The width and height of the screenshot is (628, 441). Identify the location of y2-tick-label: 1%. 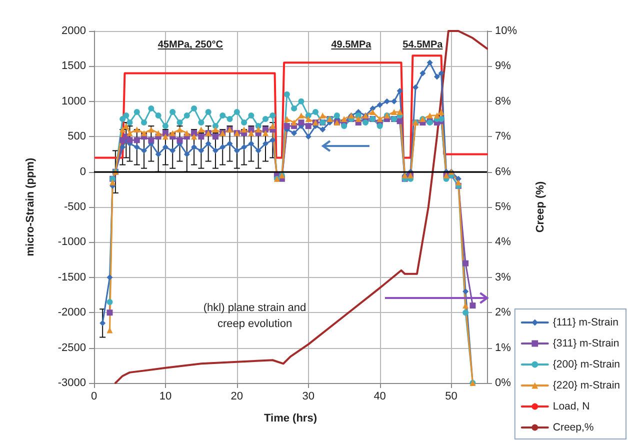
(503, 348).